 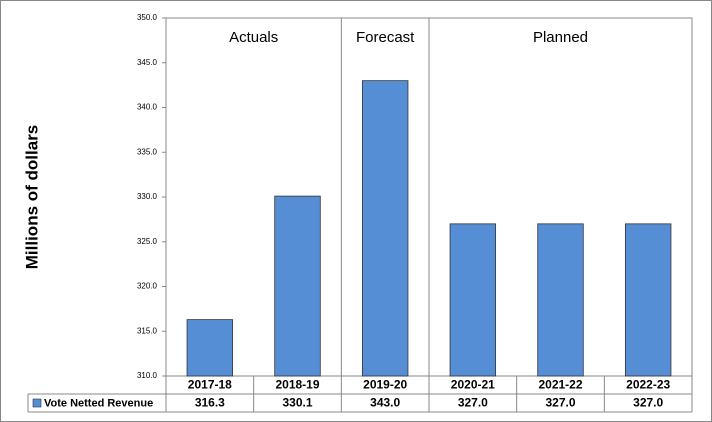 What do you see at coordinates (473, 385) in the screenshot?
I see `x-tick-label: 2020-21` at bounding box center [473, 385].